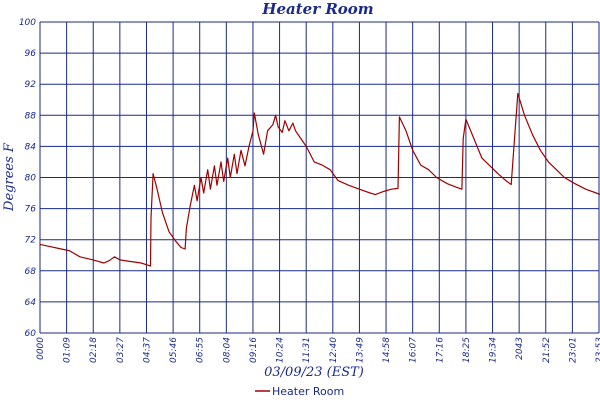 This screenshot has width=600, height=400. I want to click on chart-title: Heater Room, so click(317, 9).